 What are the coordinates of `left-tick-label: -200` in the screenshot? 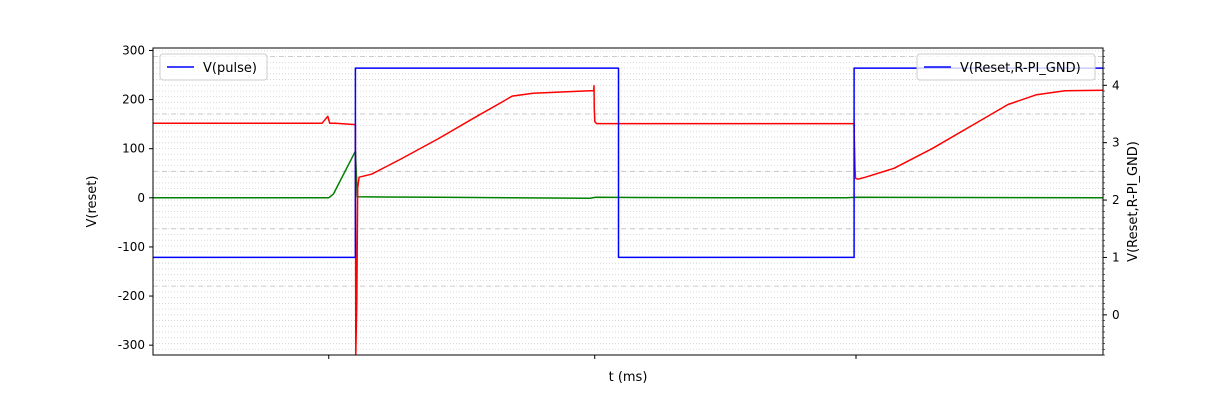 It's located at (131, 296).